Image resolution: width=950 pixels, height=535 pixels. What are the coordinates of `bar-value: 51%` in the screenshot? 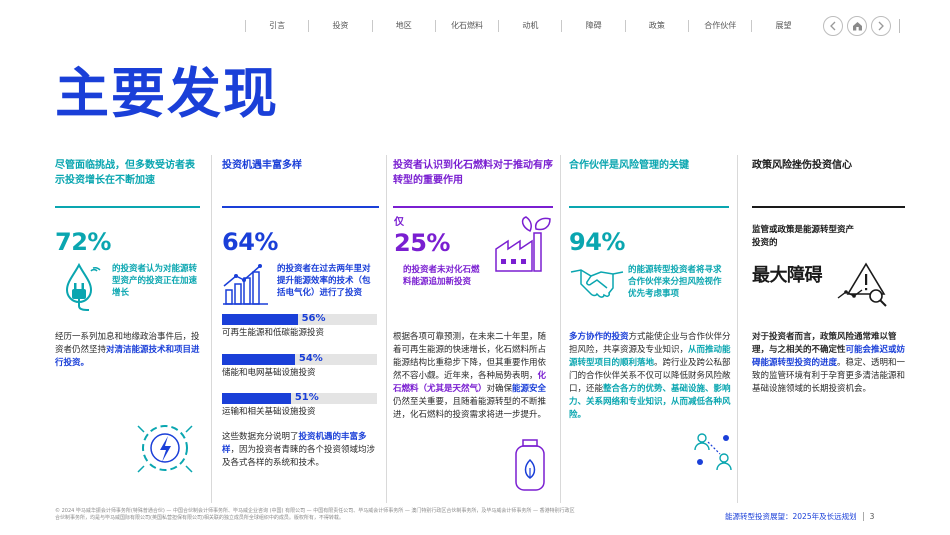 It's located at (306, 397).